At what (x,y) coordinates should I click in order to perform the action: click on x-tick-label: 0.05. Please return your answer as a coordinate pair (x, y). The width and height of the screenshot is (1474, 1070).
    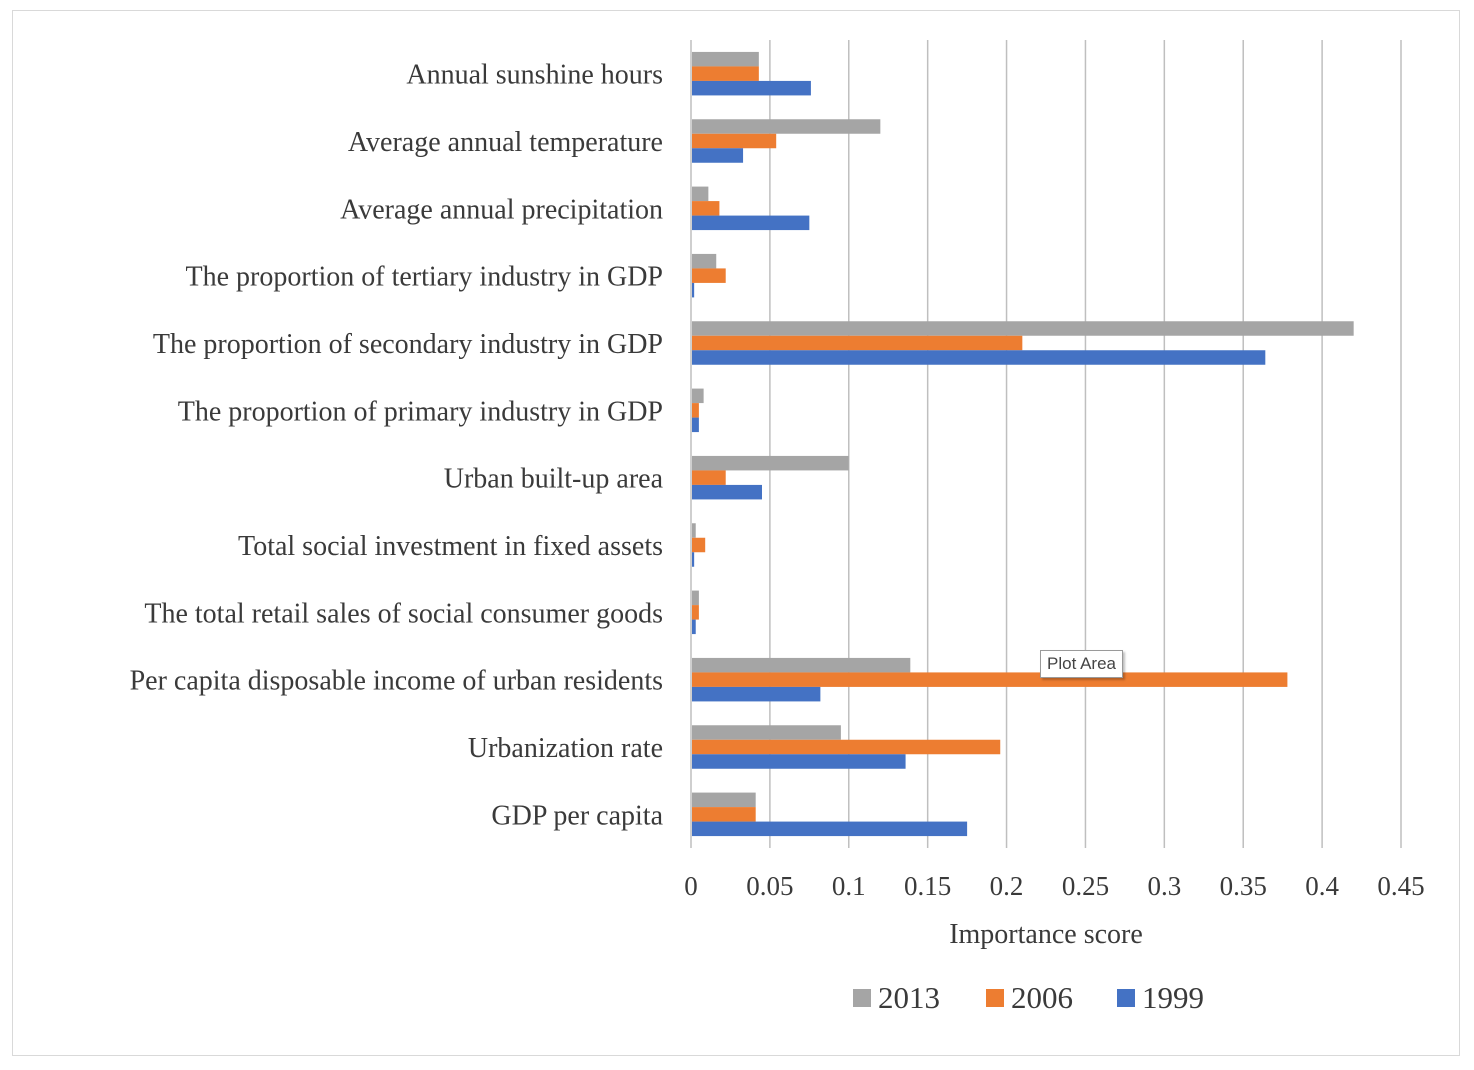
    Looking at the image, I should click on (769, 886).